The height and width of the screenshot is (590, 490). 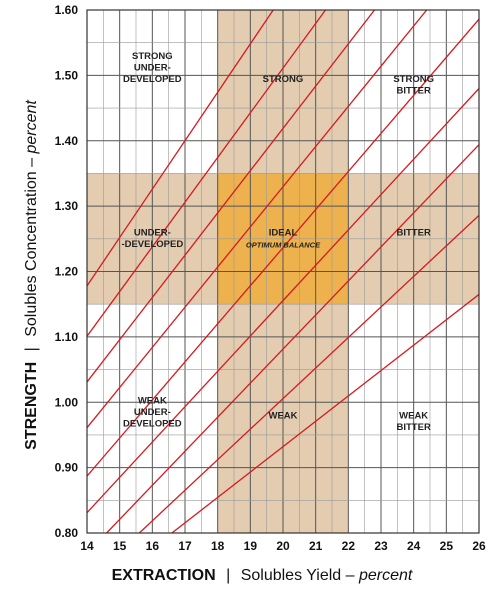 I want to click on zone-label: STRONG, so click(x=283, y=79).